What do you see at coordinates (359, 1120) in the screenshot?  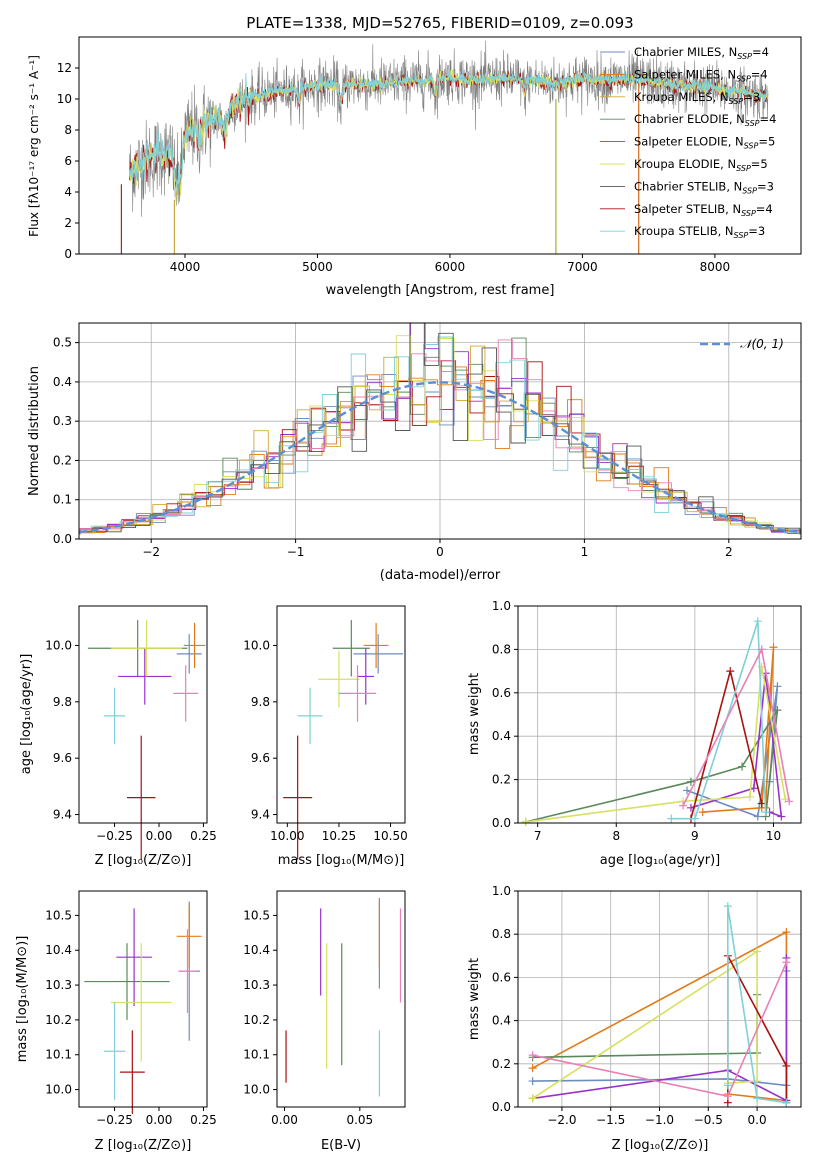 I see `x-tick-label: 0.05` at bounding box center [359, 1120].